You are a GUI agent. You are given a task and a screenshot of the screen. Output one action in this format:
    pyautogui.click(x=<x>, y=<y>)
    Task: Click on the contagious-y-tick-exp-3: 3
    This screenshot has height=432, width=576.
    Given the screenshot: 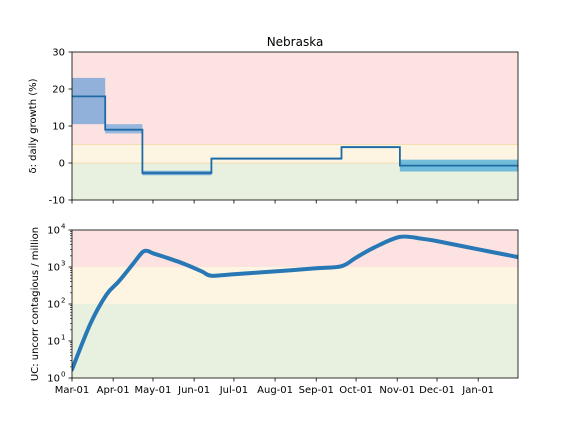 What is the action you would take?
    pyautogui.click(x=63, y=264)
    